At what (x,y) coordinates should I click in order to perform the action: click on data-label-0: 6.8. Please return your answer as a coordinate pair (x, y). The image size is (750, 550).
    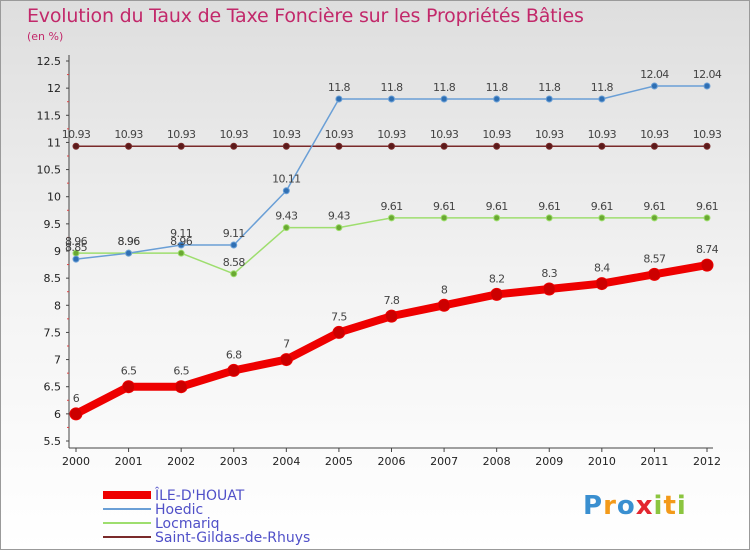
    Looking at the image, I should click on (234, 354).